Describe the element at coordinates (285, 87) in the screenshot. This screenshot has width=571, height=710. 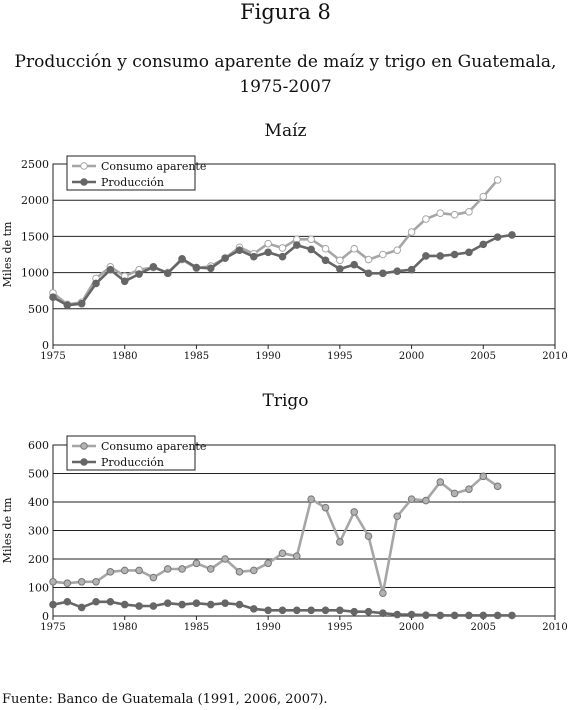
I see `figure-title-line2: 1975-2007` at that location.